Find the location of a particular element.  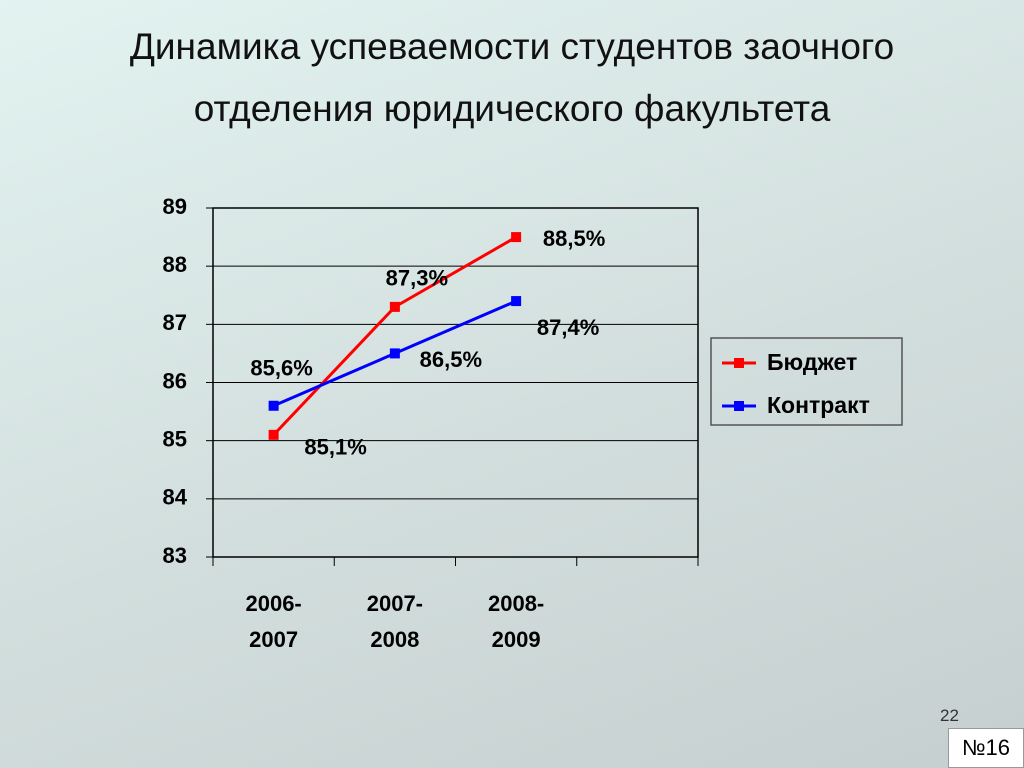

legend-box is located at coordinates (806, 381).